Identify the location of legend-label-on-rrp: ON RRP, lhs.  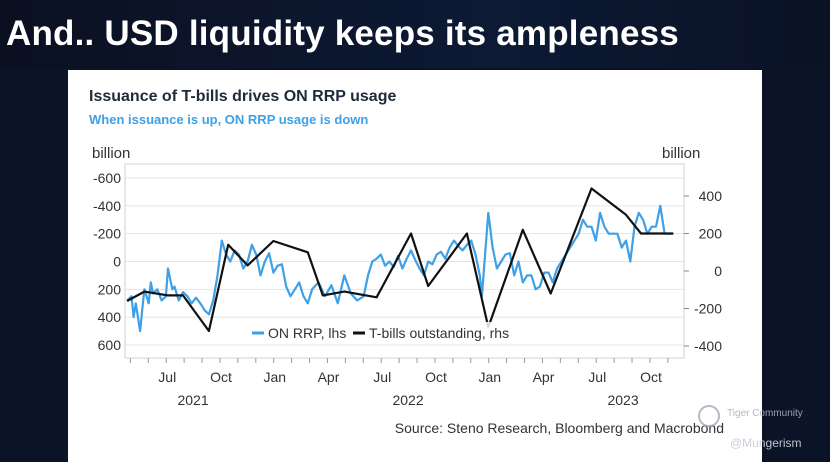
(307, 333).